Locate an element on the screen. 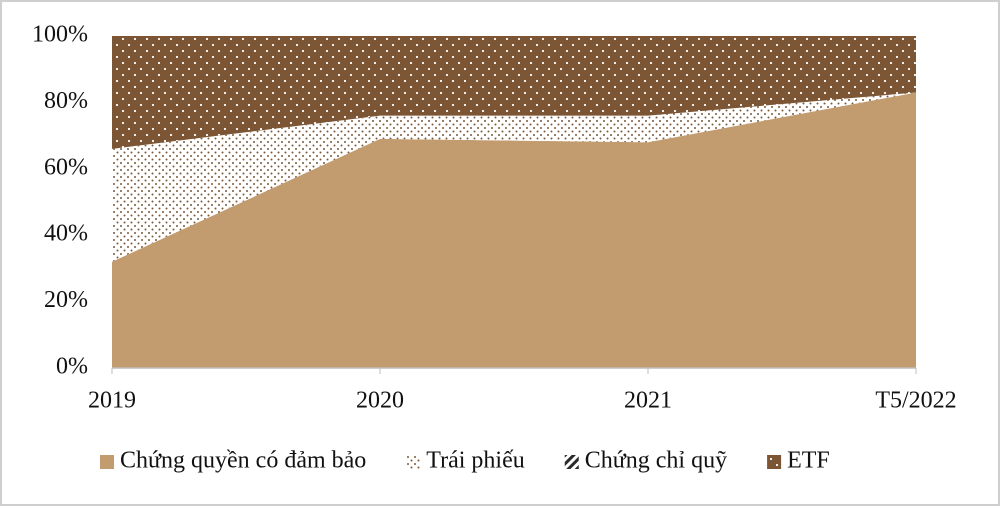 The width and height of the screenshot is (1000, 506). x-tick-label: T5/2022 is located at coordinates (915, 401).